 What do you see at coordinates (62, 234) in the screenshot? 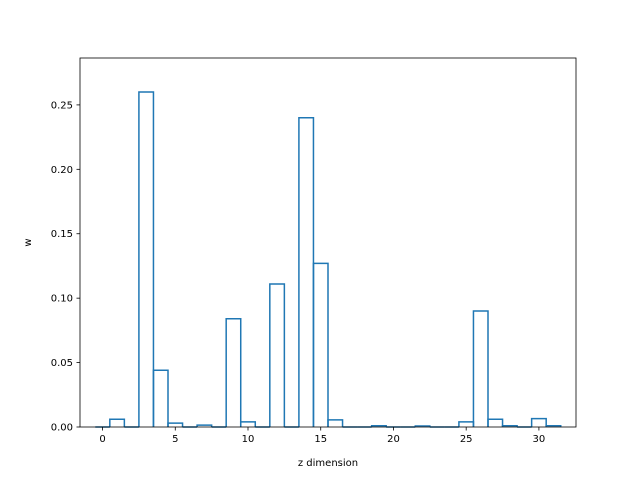
I see `y-tick-label: 0.15` at bounding box center [62, 234].